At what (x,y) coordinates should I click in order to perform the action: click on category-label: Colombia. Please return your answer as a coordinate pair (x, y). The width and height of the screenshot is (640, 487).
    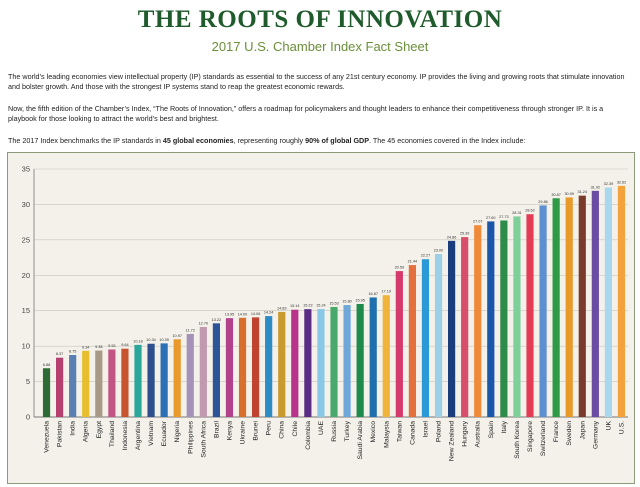
    Looking at the image, I should click on (308, 435).